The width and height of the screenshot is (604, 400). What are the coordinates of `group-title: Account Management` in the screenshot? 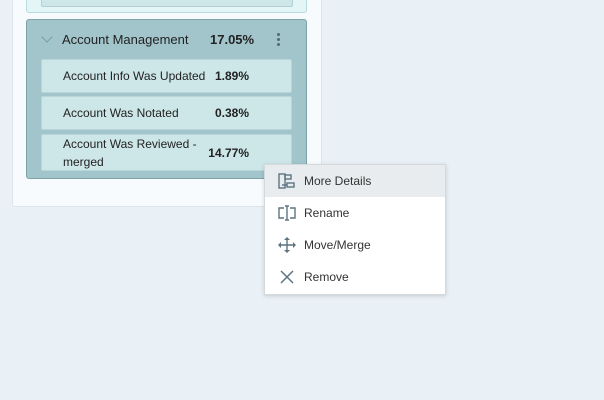 It's located at (125, 39).